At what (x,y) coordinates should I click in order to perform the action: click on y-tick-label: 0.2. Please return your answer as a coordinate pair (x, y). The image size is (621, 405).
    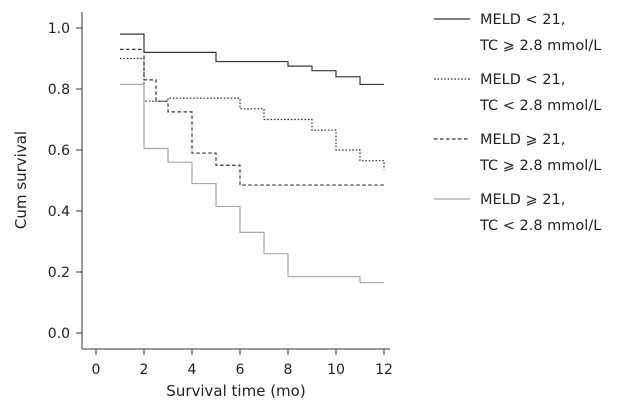
    Looking at the image, I should click on (59, 273).